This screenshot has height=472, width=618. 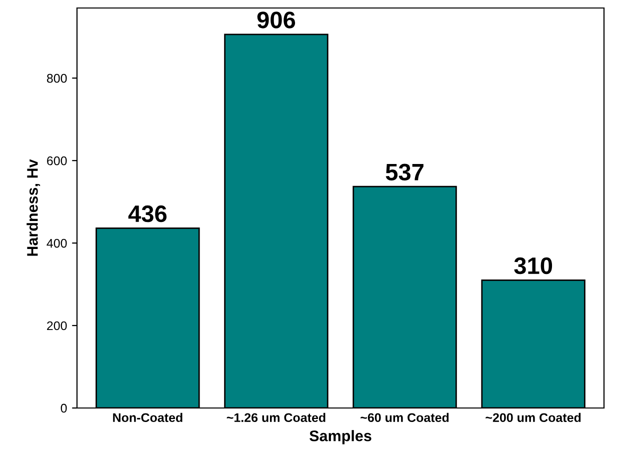 I want to click on x-tick-label: ~1.26 um Coated, so click(x=276, y=417).